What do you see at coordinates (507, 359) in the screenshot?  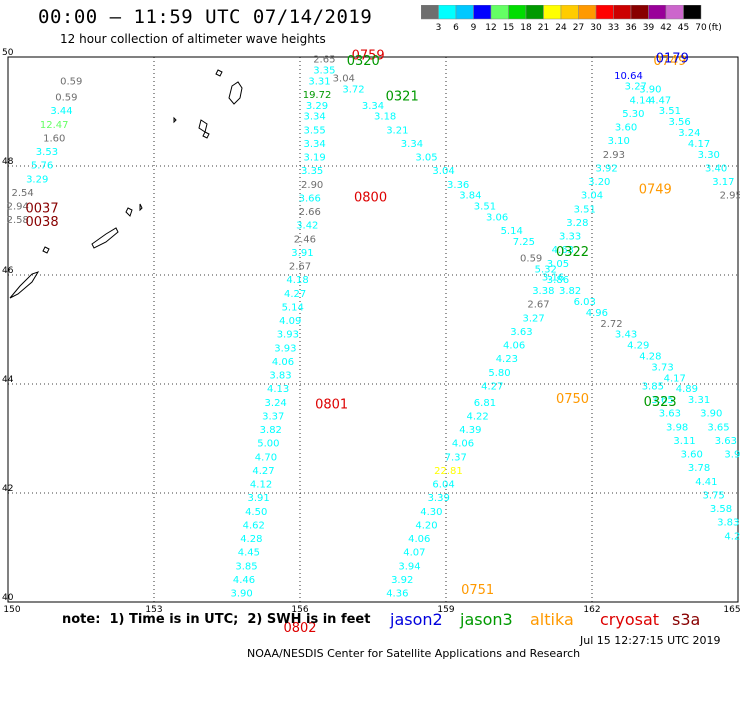 I see `wave-height-value: 4.23` at bounding box center [507, 359].